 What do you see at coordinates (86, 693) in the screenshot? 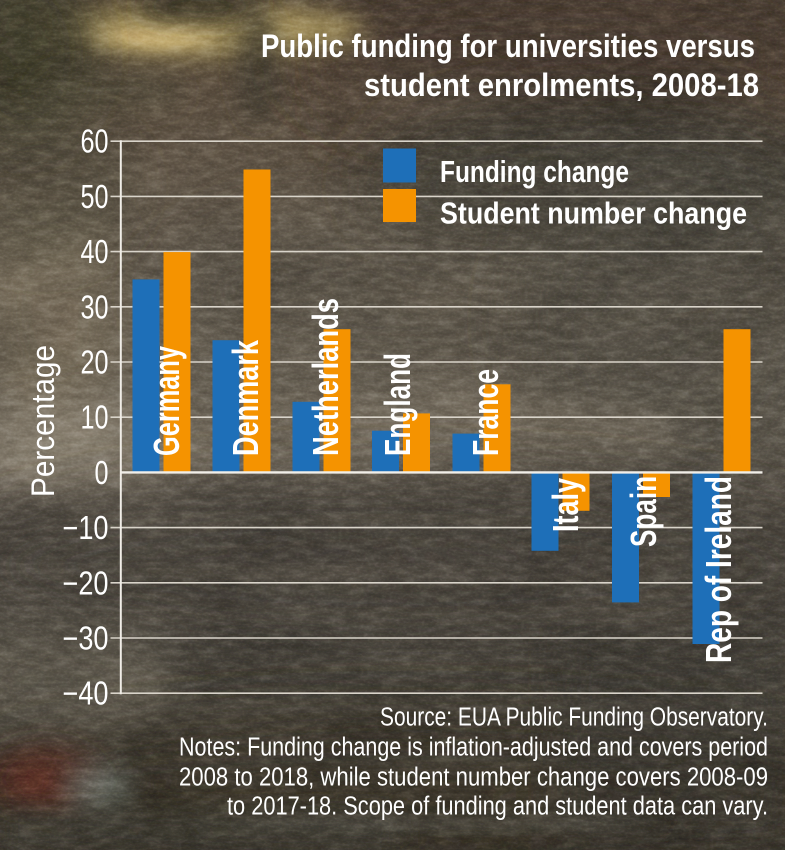
I see `svg-text: −40` at bounding box center [86, 693].